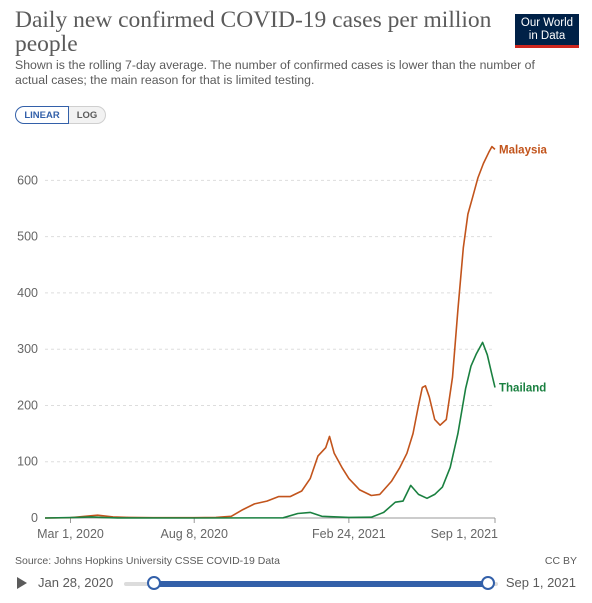 This screenshot has height=603, width=592. I want to click on linear-scale-button: LINEAR, so click(42, 115).